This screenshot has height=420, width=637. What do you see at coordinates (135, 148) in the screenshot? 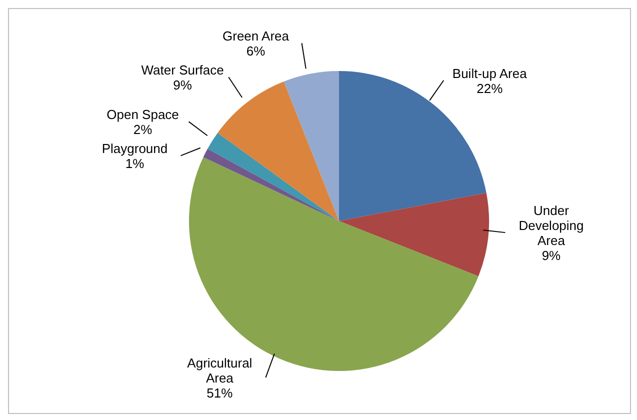
I see `slice-label: Playground` at bounding box center [135, 148].